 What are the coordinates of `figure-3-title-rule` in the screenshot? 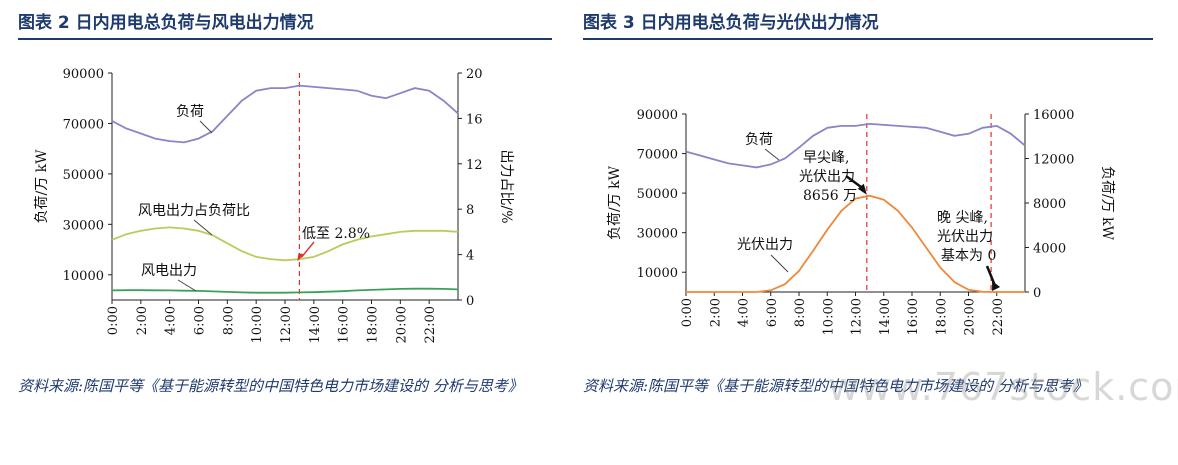 It's located at (868, 39).